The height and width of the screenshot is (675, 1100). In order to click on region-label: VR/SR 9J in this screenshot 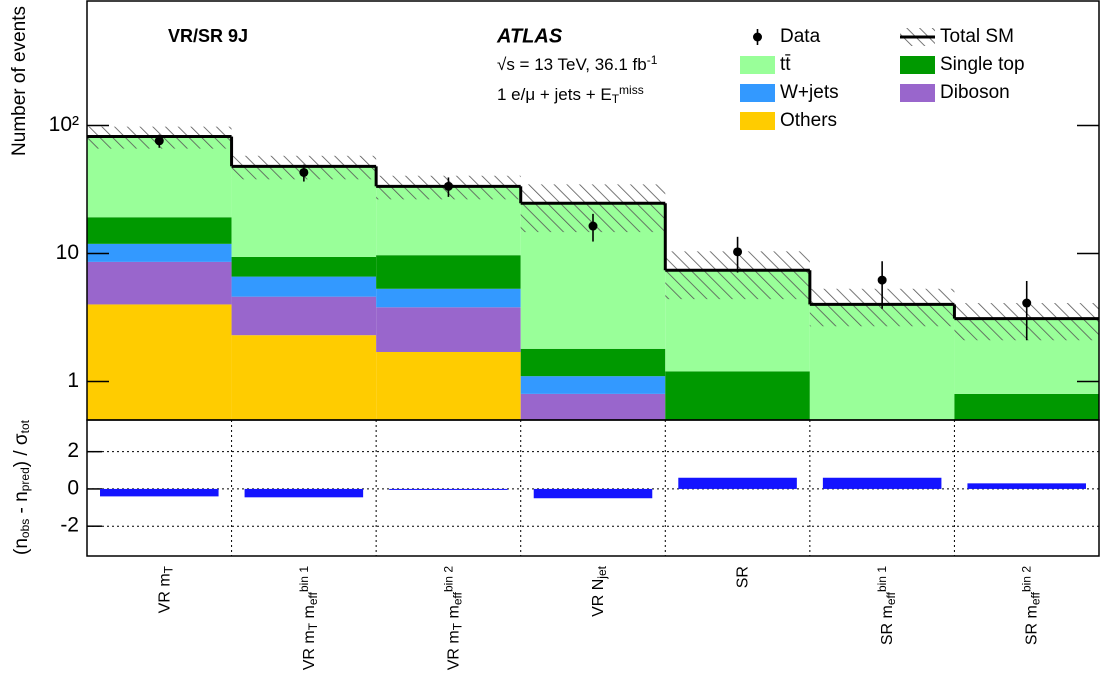, I will do `click(208, 36)`.